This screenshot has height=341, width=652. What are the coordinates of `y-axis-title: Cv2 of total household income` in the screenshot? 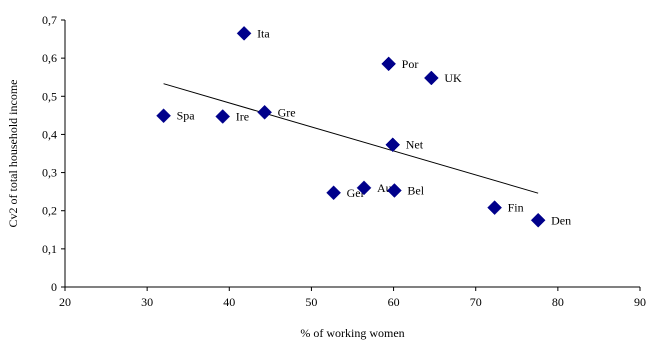 It's located at (13, 154).